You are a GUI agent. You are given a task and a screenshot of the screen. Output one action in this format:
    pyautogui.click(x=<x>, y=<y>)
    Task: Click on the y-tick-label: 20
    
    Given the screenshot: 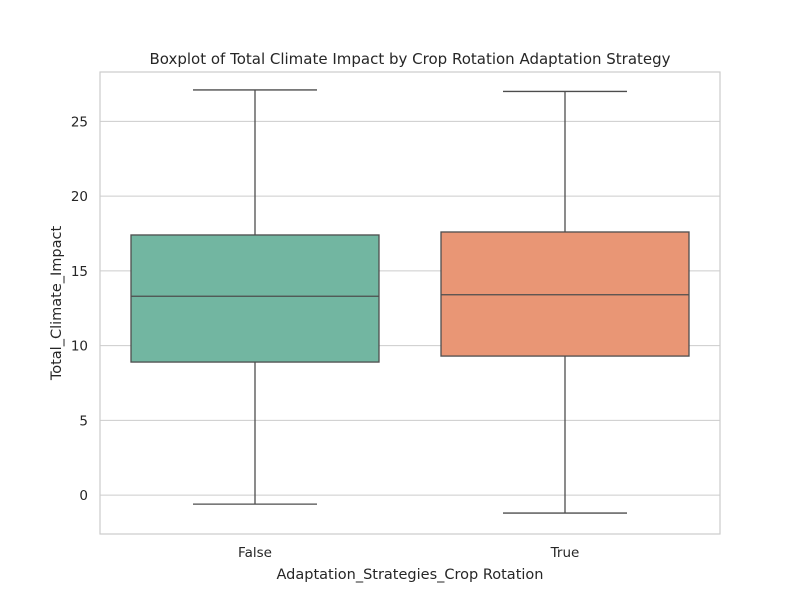 What is the action you would take?
    pyautogui.click(x=79, y=197)
    